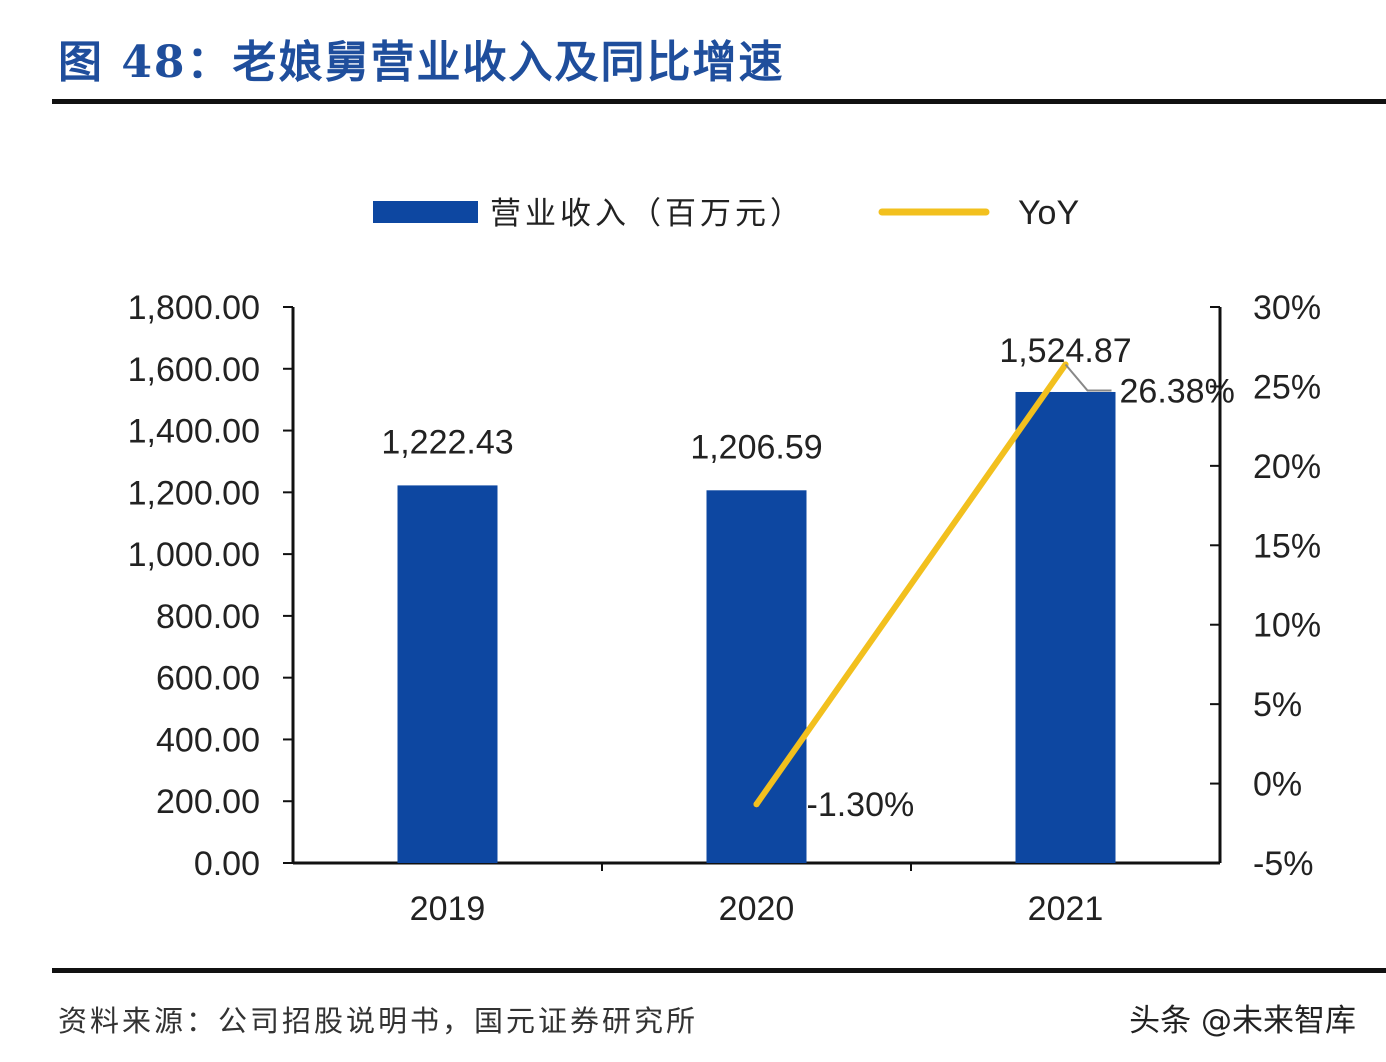  What do you see at coordinates (227, 864) in the screenshot?
I see `left-axis-tick-label: 0.00` at bounding box center [227, 864].